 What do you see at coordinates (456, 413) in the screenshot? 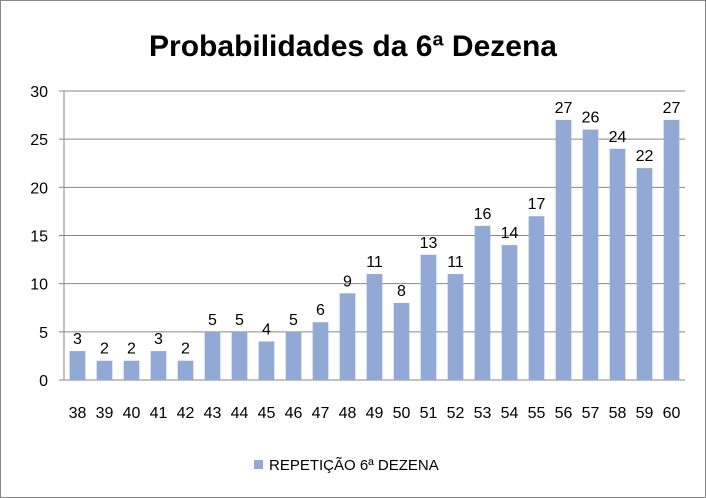
I see `x-tick-label-52: 52` at bounding box center [456, 413].